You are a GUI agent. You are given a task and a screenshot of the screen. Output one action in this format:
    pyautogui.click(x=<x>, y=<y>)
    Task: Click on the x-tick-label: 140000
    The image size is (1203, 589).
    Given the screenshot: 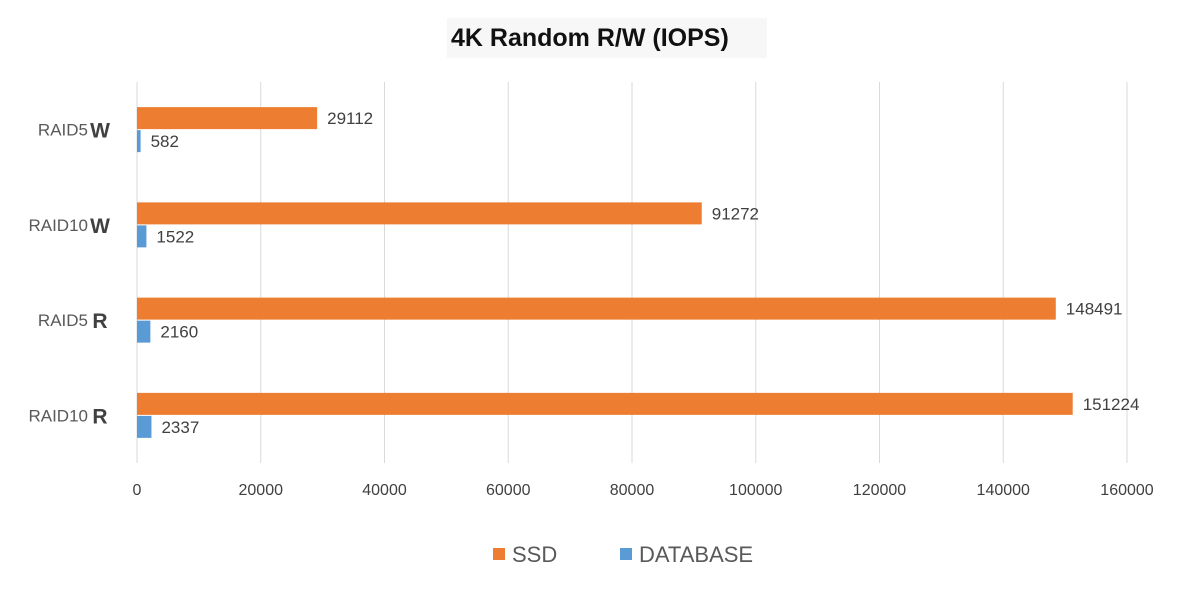 What is the action you would take?
    pyautogui.click(x=1003, y=490)
    